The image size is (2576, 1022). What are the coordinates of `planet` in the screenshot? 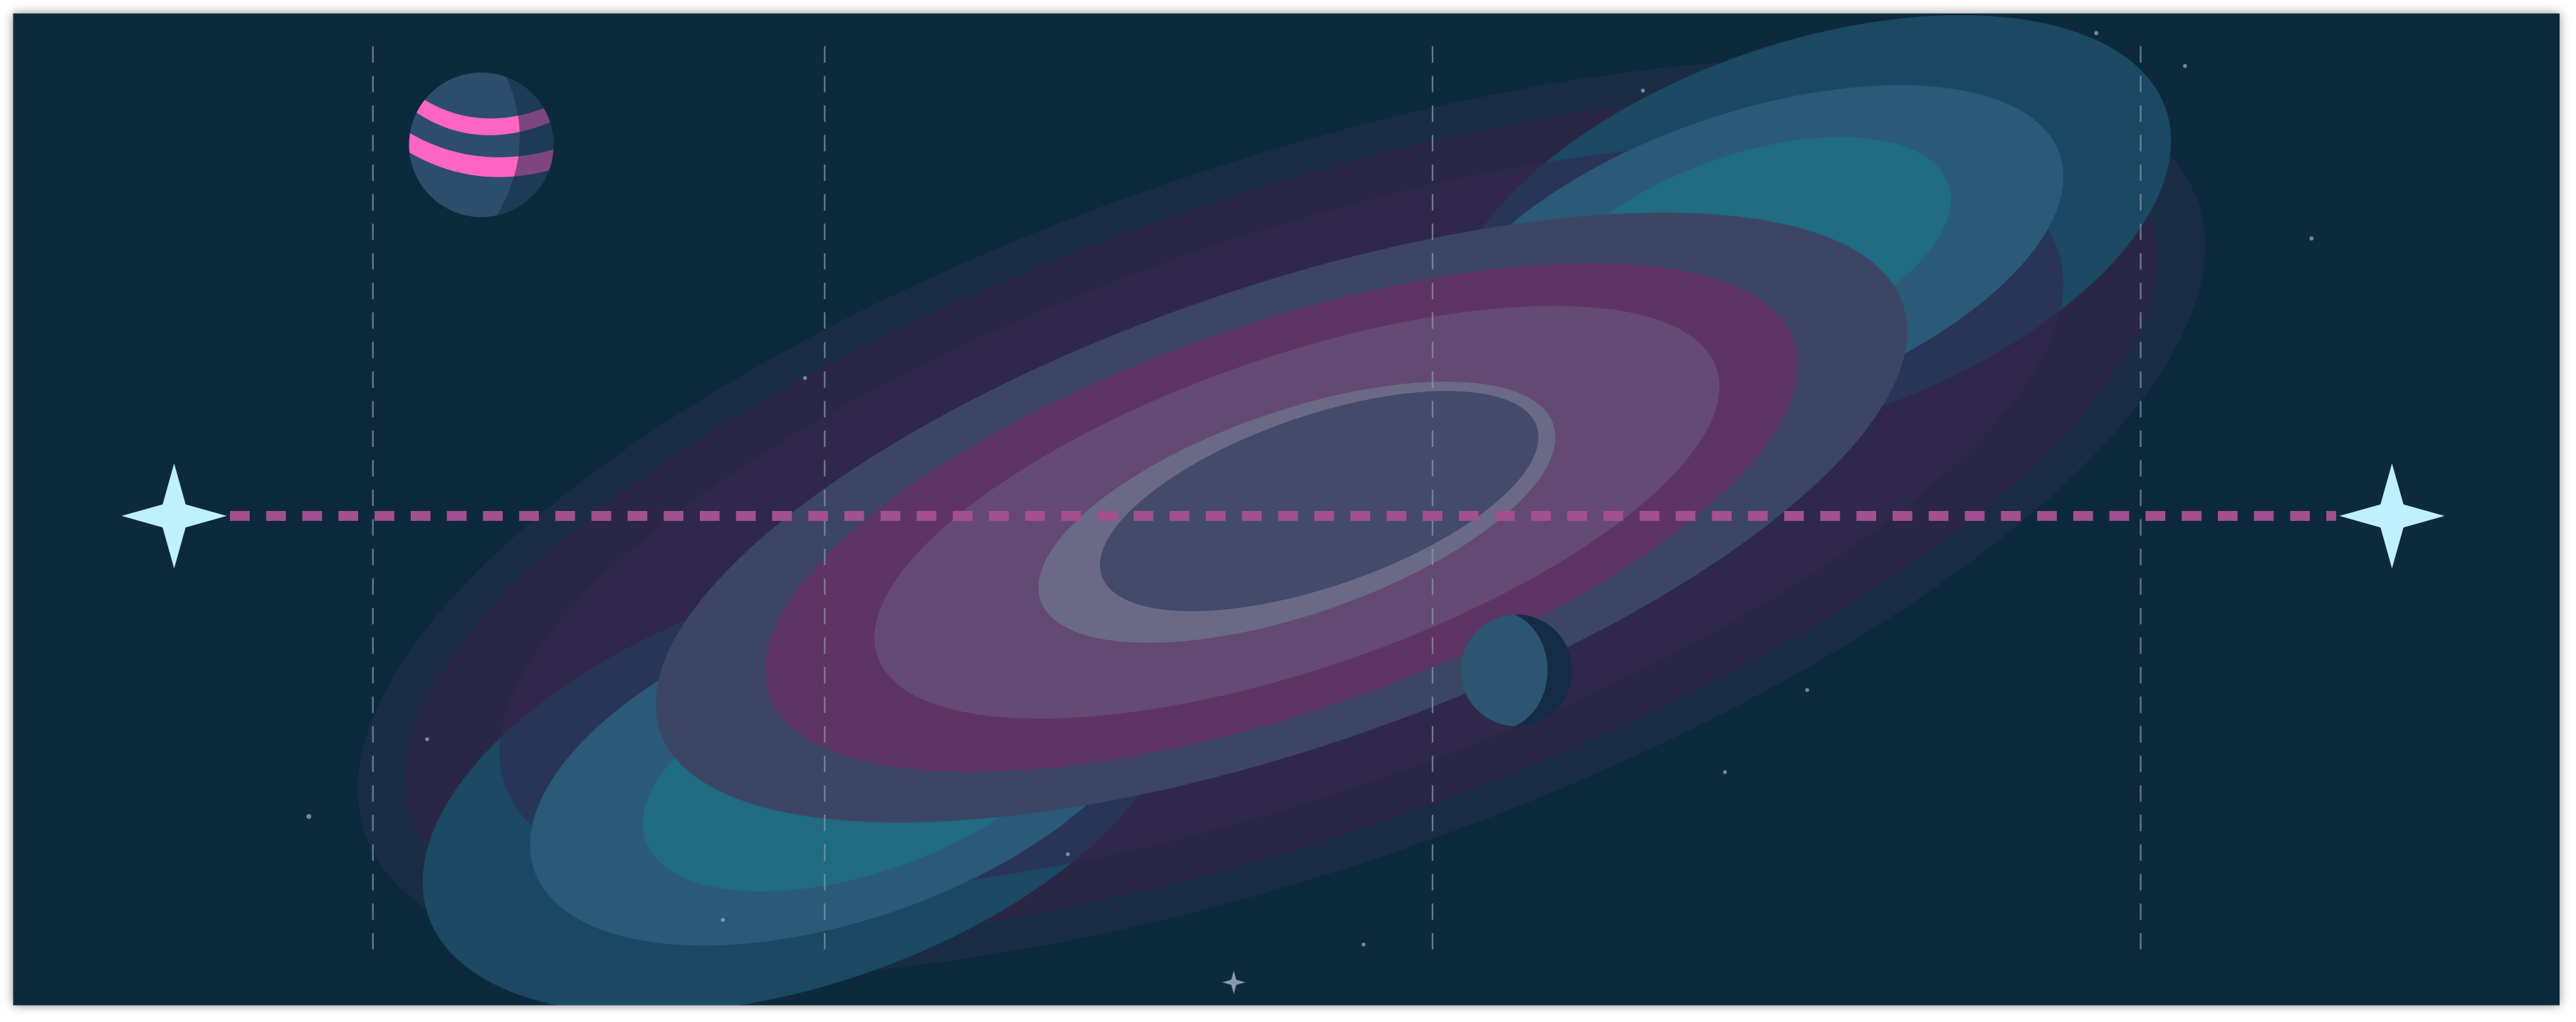 It's located at (481, 144).